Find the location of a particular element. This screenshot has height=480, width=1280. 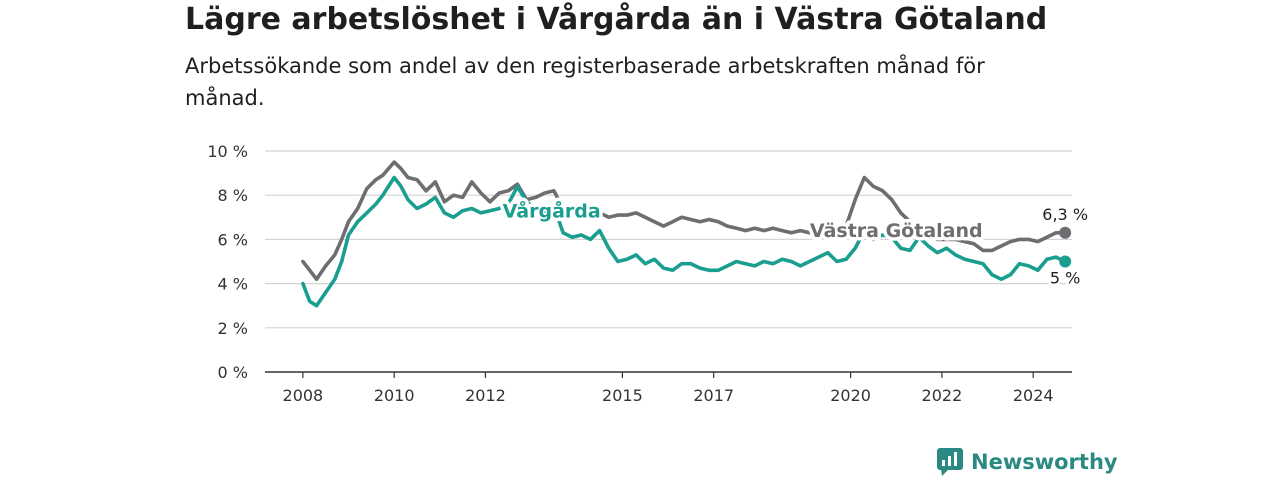

newsworthy-logo: Newsworthy is located at coordinates (1027, 462).